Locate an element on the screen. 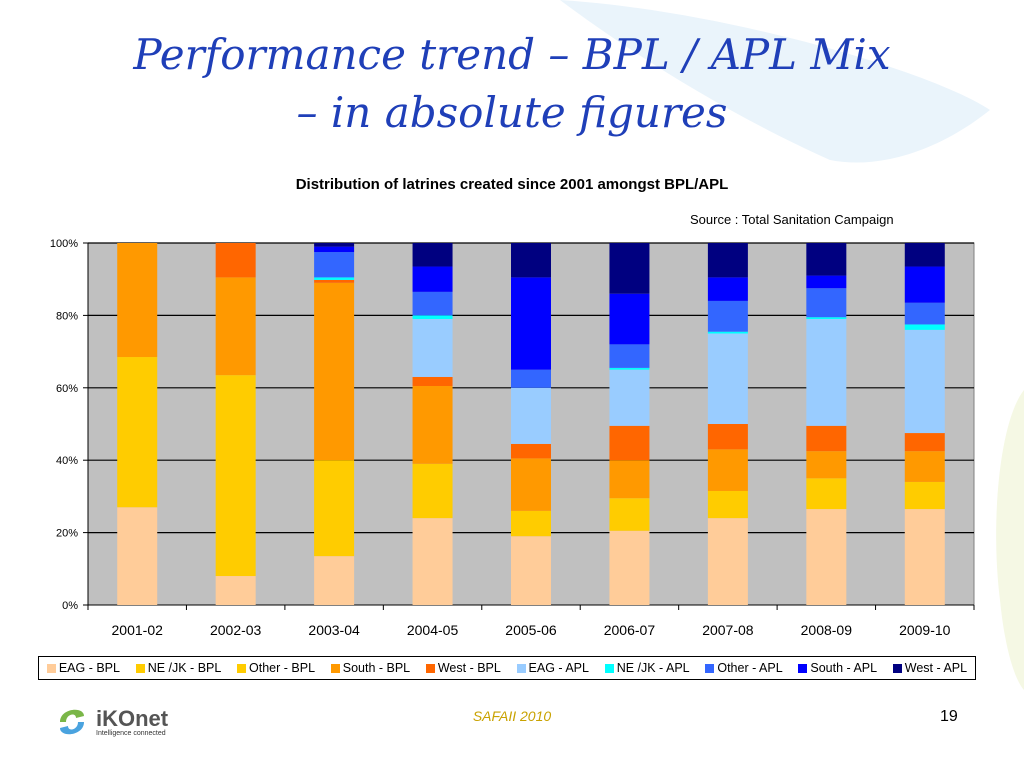 This screenshot has width=1024, height=768. legend-label: West - BPL is located at coordinates (469, 668).